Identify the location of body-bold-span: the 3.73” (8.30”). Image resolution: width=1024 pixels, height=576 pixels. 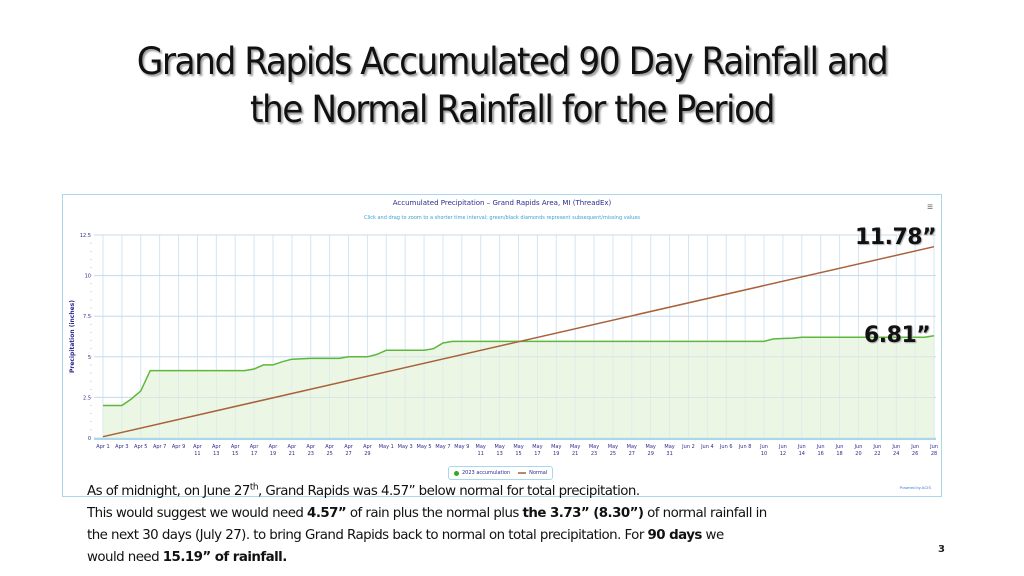
(583, 513).